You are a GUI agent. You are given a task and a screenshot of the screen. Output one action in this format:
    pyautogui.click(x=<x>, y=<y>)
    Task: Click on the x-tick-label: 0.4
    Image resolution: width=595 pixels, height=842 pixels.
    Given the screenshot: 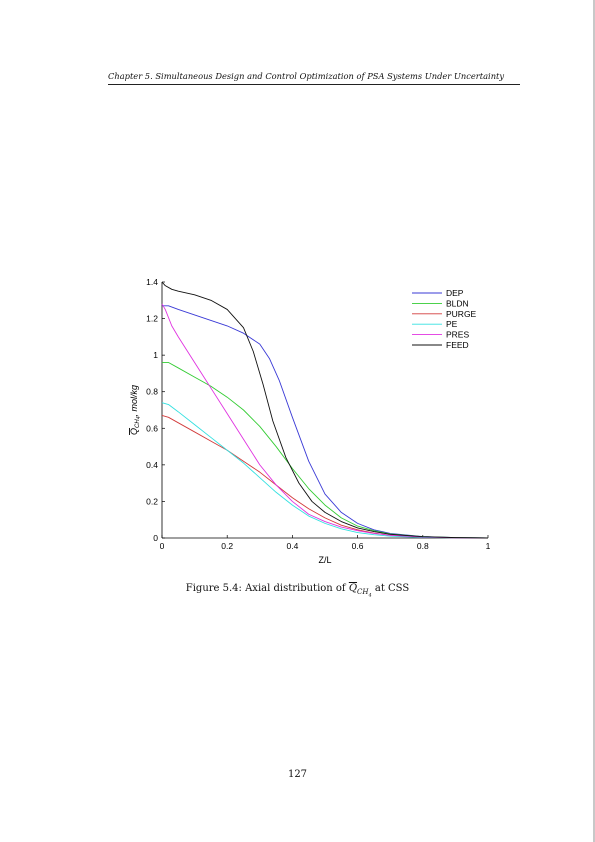 What is the action you would take?
    pyautogui.click(x=292, y=546)
    